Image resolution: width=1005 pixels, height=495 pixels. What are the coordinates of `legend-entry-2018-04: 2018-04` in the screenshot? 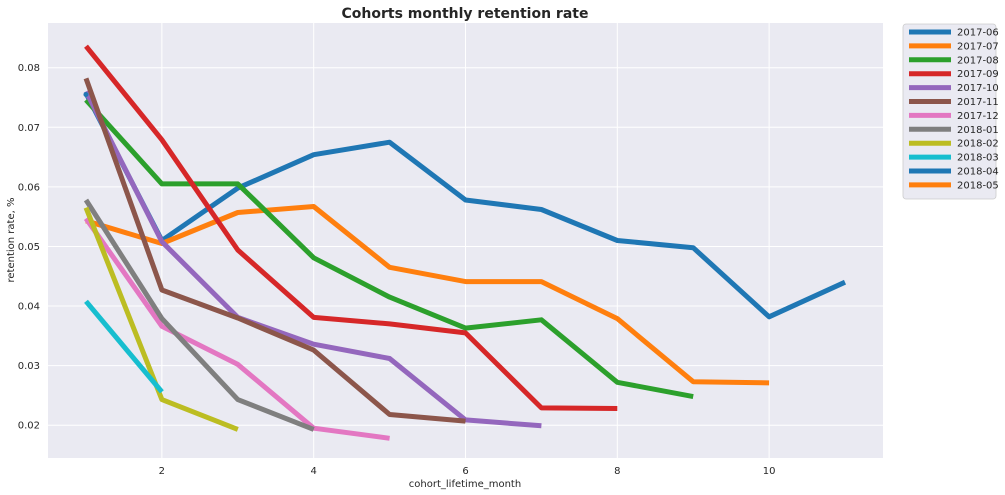 It's located at (954, 172).